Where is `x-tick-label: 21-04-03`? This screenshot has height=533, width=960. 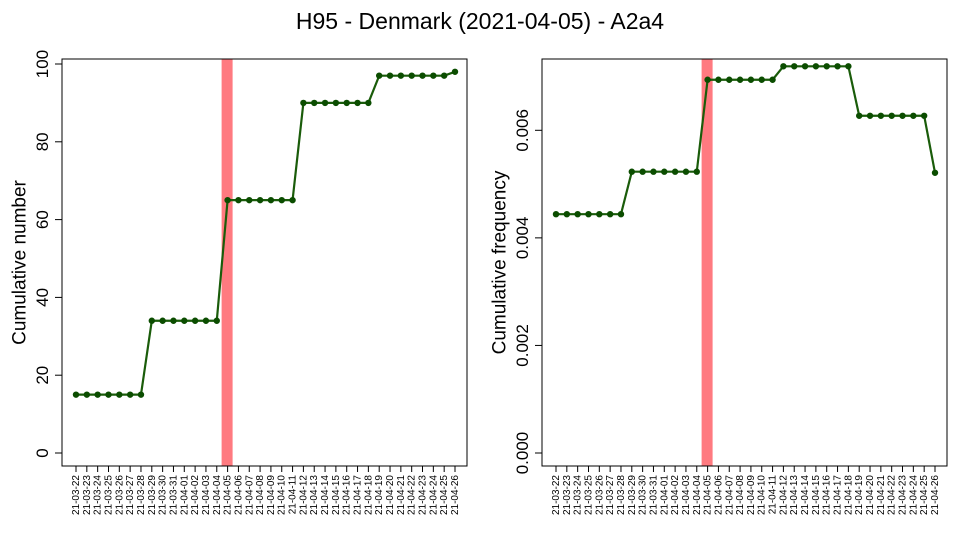 x-tick-label: 21-04-03 is located at coordinates (686, 495).